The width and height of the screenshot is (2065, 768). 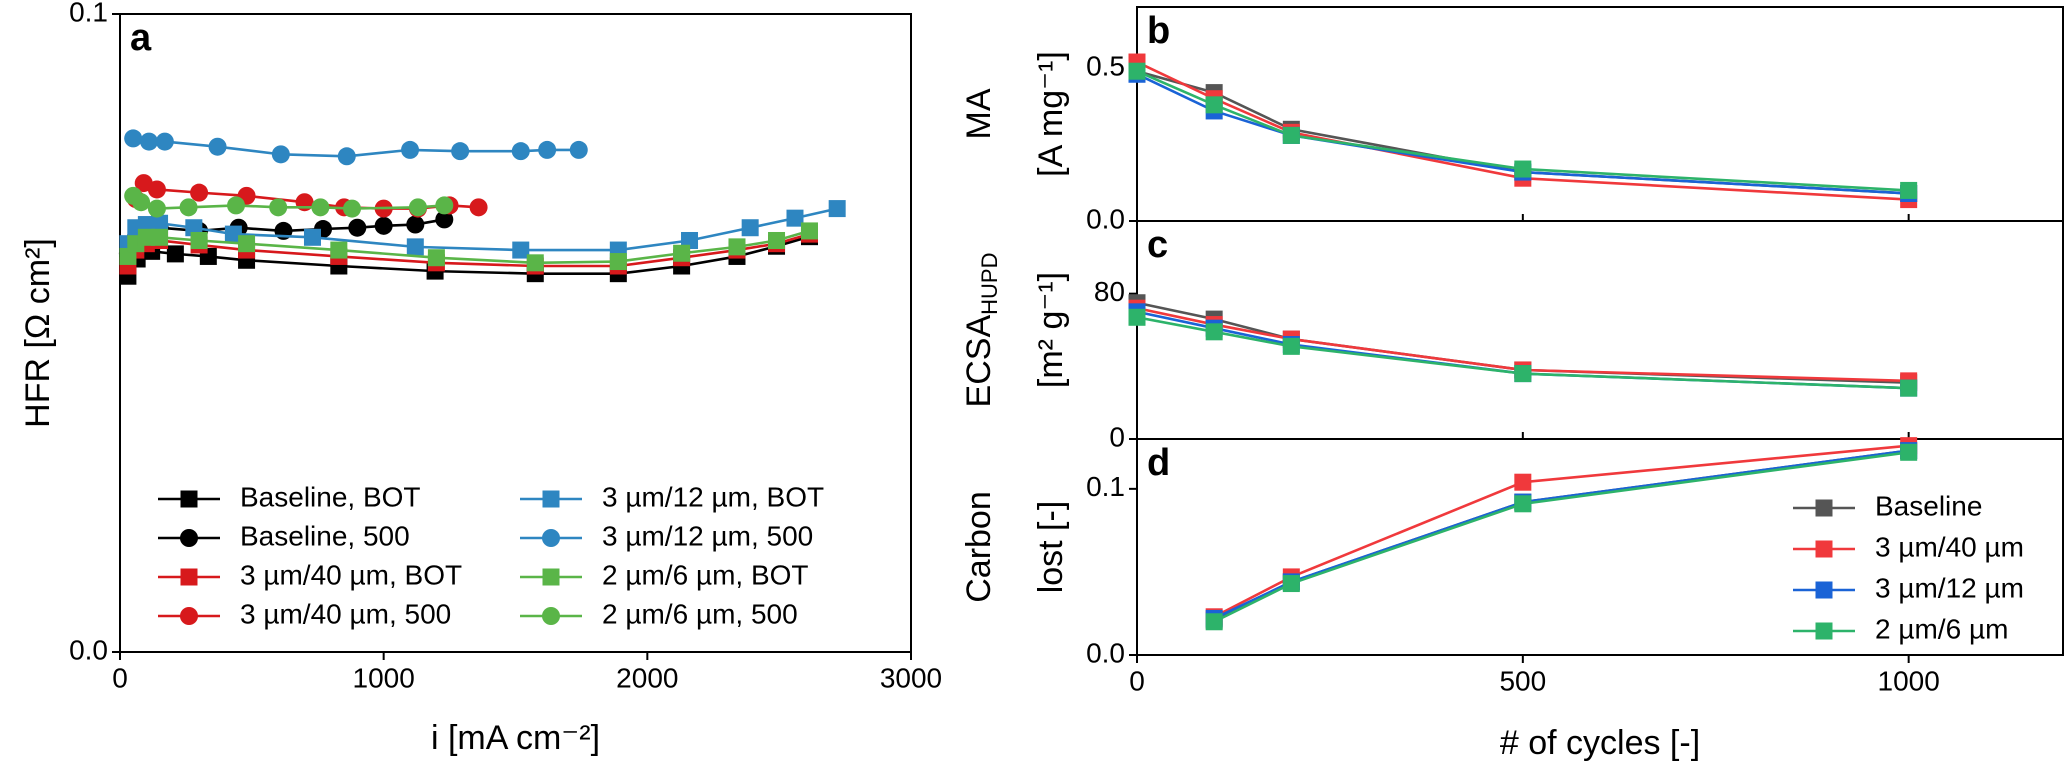 What do you see at coordinates (38, 333) in the screenshot?
I see `y-axis-label: HFR [Ω cm²]` at bounding box center [38, 333].